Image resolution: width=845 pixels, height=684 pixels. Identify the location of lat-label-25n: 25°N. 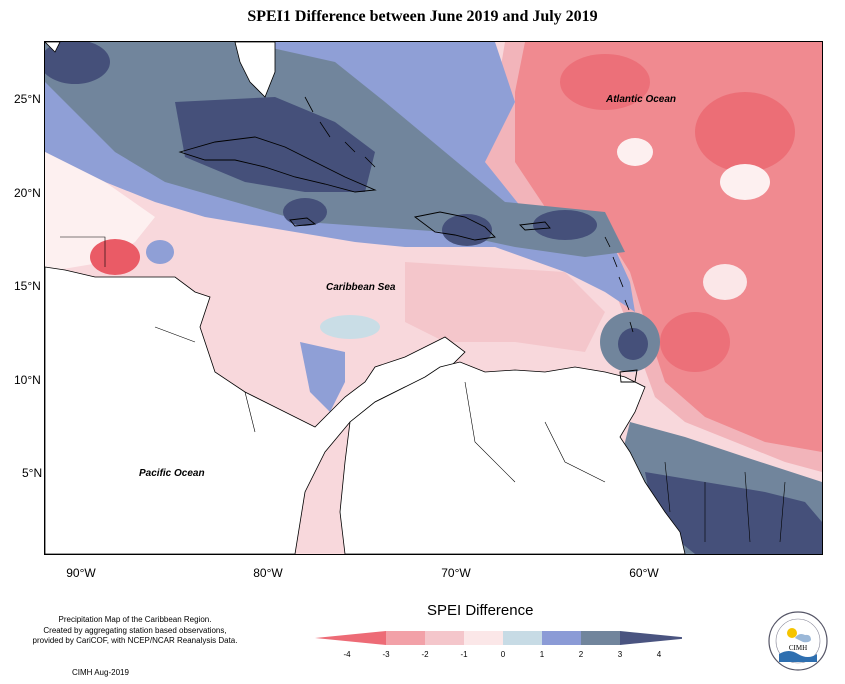
(27, 99).